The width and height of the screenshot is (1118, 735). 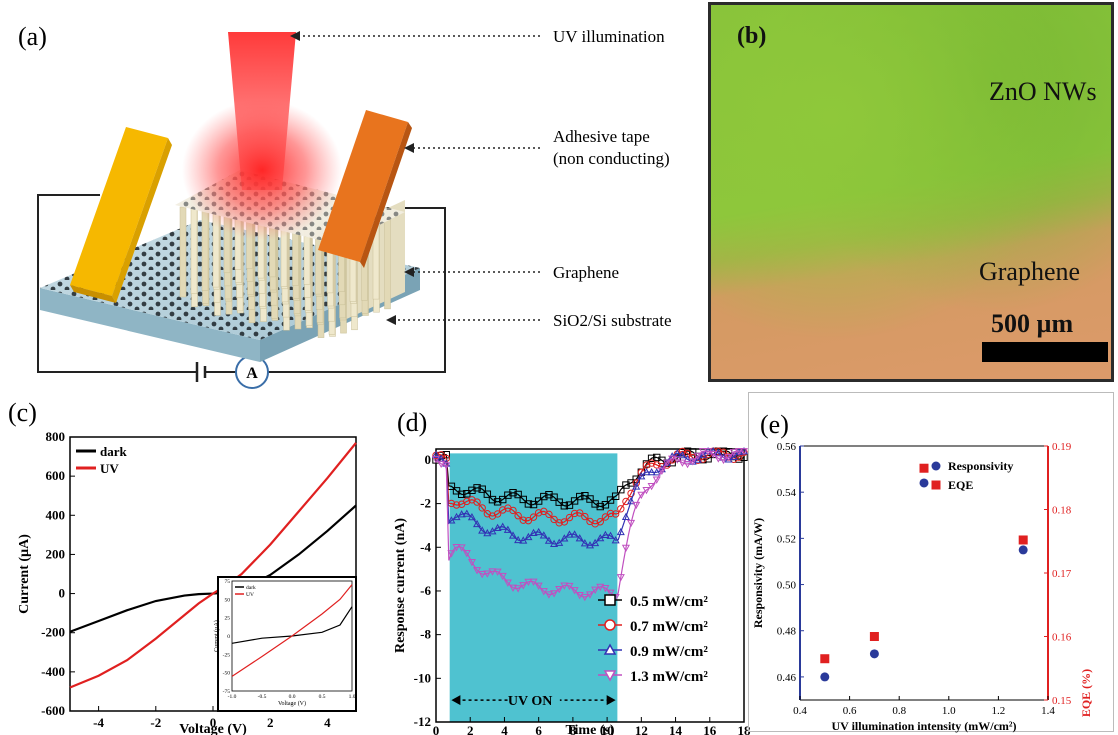 I want to click on legend-label: 0.7 mW/cm², so click(x=669, y=627).